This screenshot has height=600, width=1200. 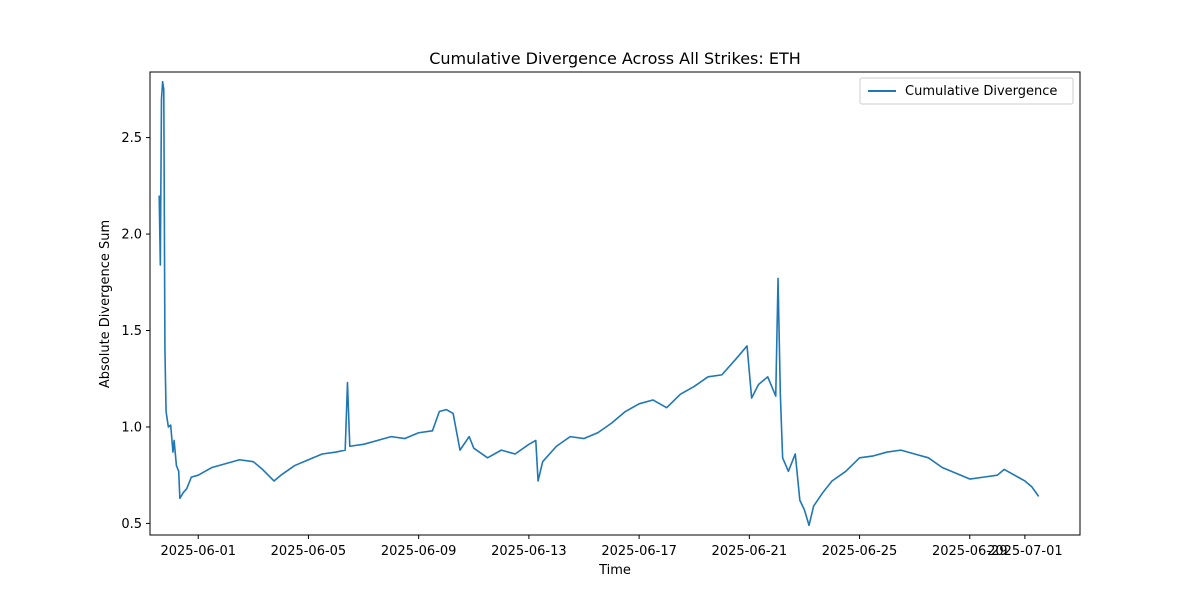 I want to click on y-axis: 0.5 1.0 1.5 2.0 2.5, so click(x=135, y=331).